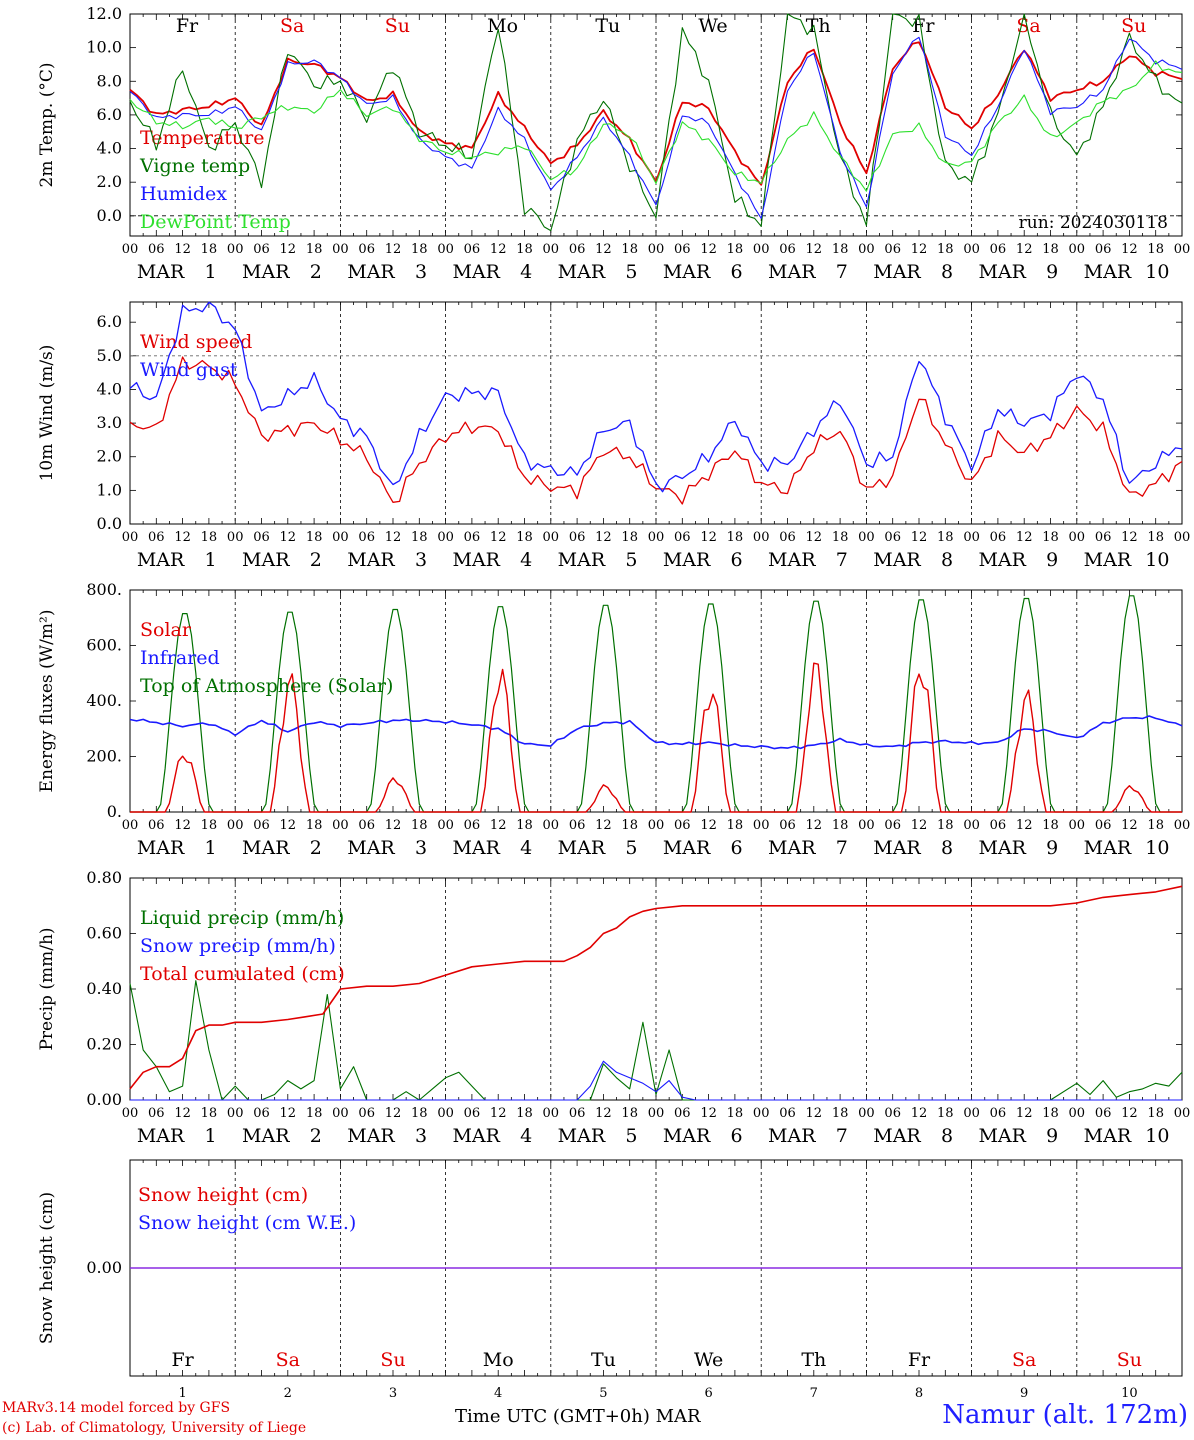 The image size is (1194, 1440). Describe the element at coordinates (116, 1408) in the screenshot. I see `credit-model: MARv3.14 model forced by GFS` at that location.